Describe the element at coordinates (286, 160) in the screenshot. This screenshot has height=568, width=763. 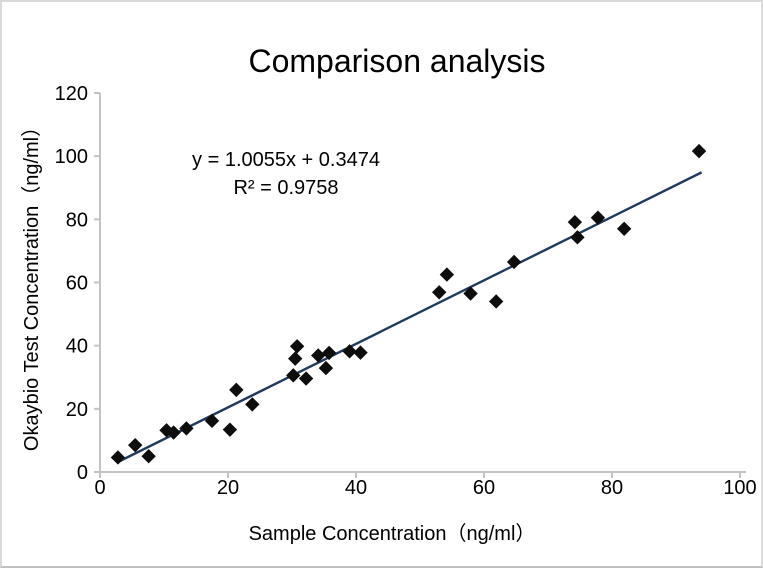
I see `trendline-equation-label: y = 1.0055x + 0.3474` at that location.